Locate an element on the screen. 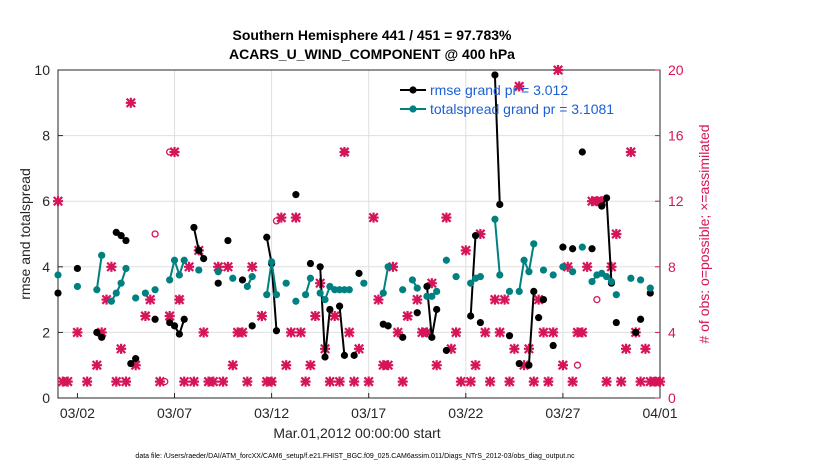  chart-title: Southern Hemisphere 441 / 451 = 97.783% is located at coordinates (373, 35).